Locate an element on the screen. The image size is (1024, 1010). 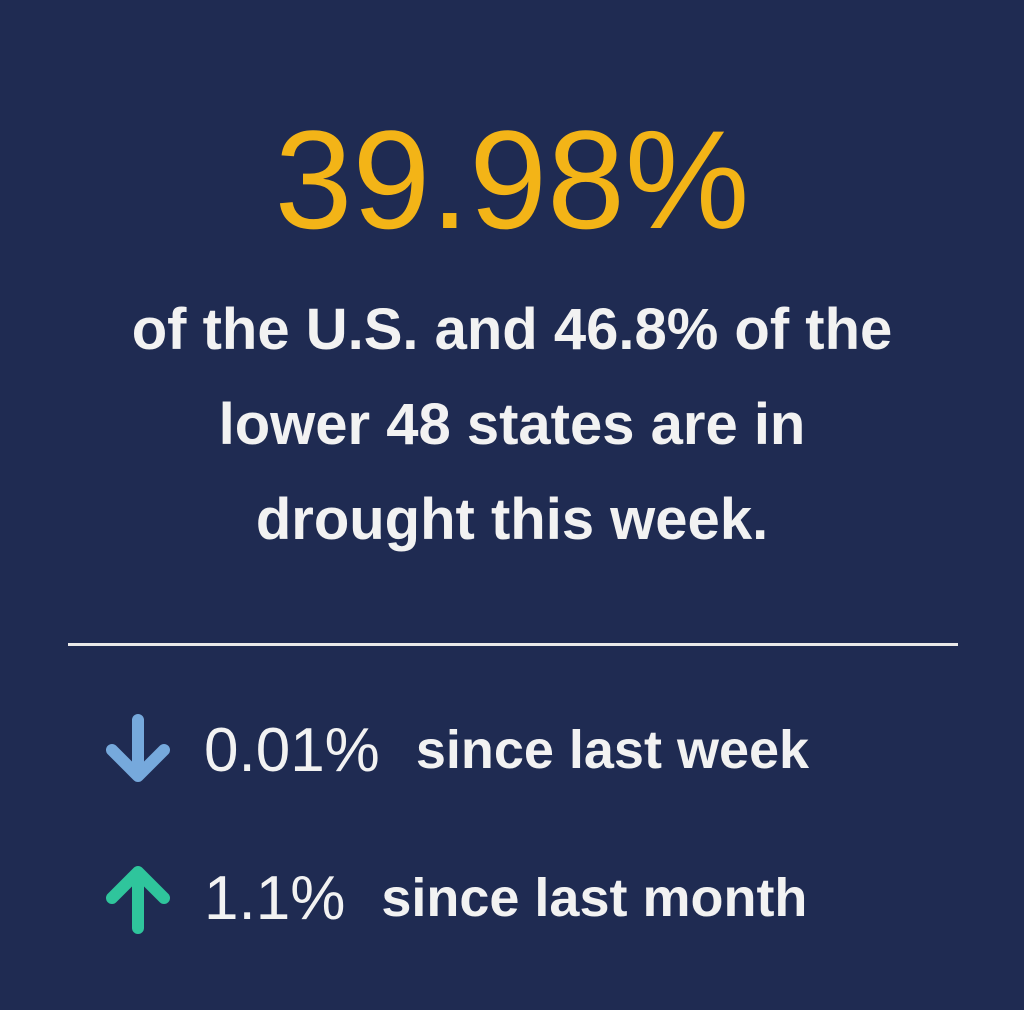
down-arrow-icon is located at coordinates (138, 748).